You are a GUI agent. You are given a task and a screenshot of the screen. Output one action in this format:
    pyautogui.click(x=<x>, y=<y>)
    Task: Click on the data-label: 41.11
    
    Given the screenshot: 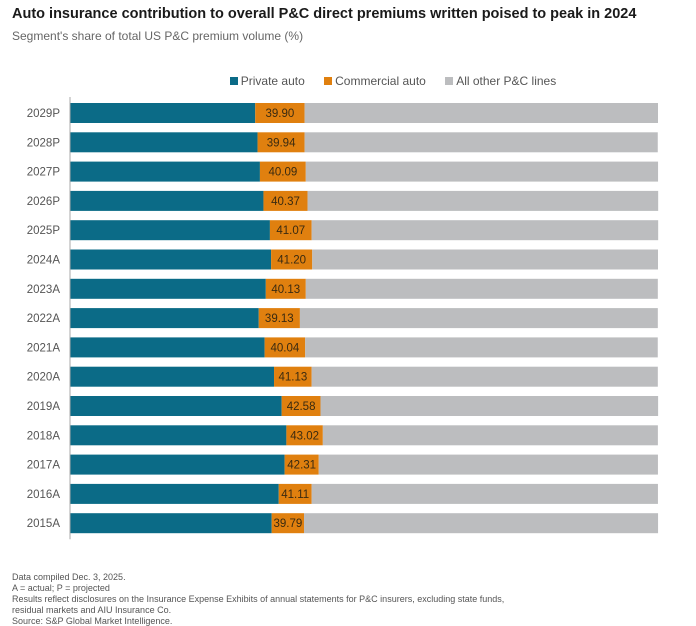 What is the action you would take?
    pyautogui.click(x=295, y=495)
    